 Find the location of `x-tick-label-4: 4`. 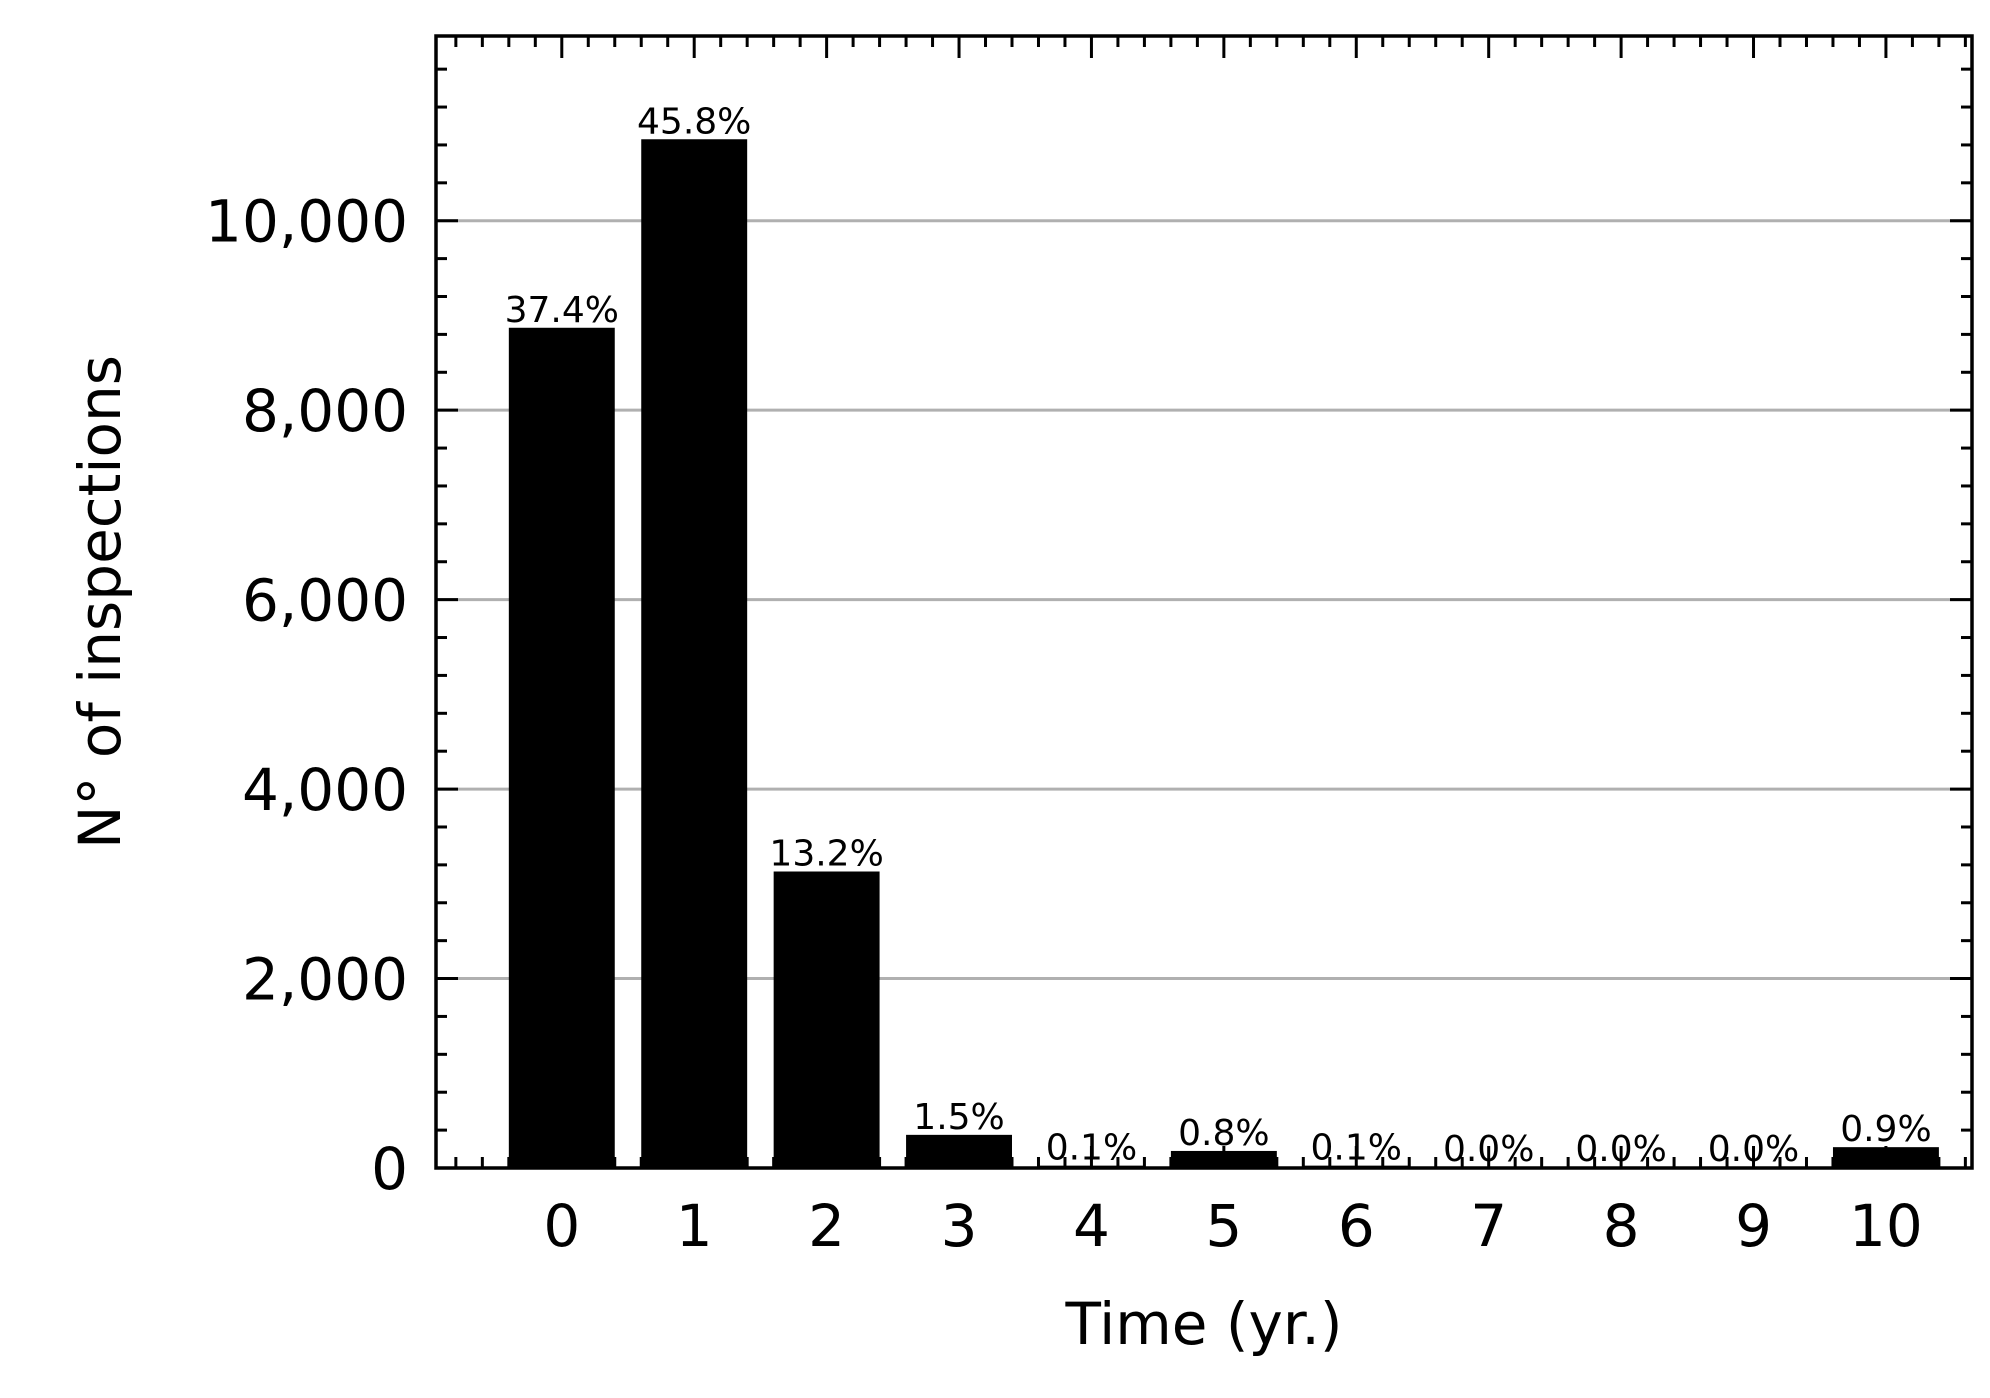

x-tick-label-4: 4 is located at coordinates (1091, 1226).